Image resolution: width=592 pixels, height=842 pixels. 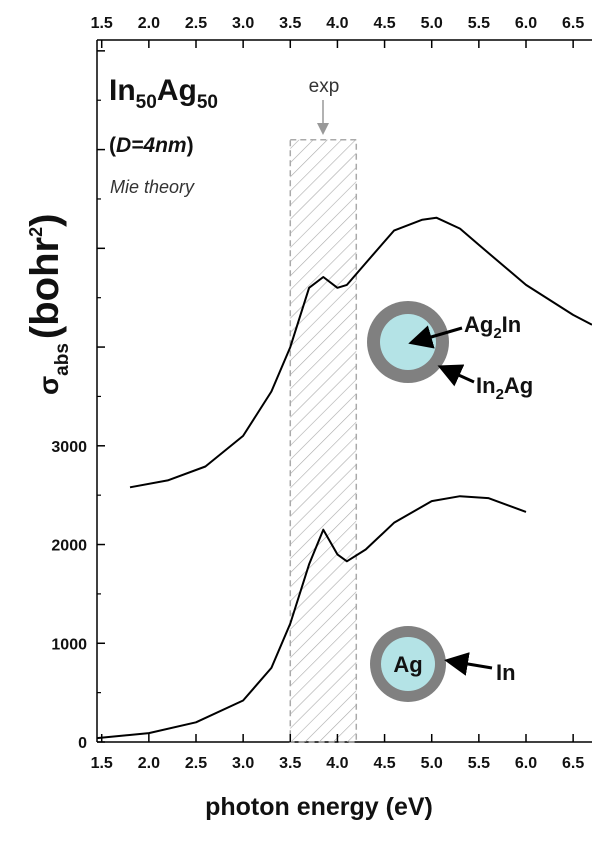 What do you see at coordinates (82, 743) in the screenshot?
I see `y-tick-label: 0` at bounding box center [82, 743].